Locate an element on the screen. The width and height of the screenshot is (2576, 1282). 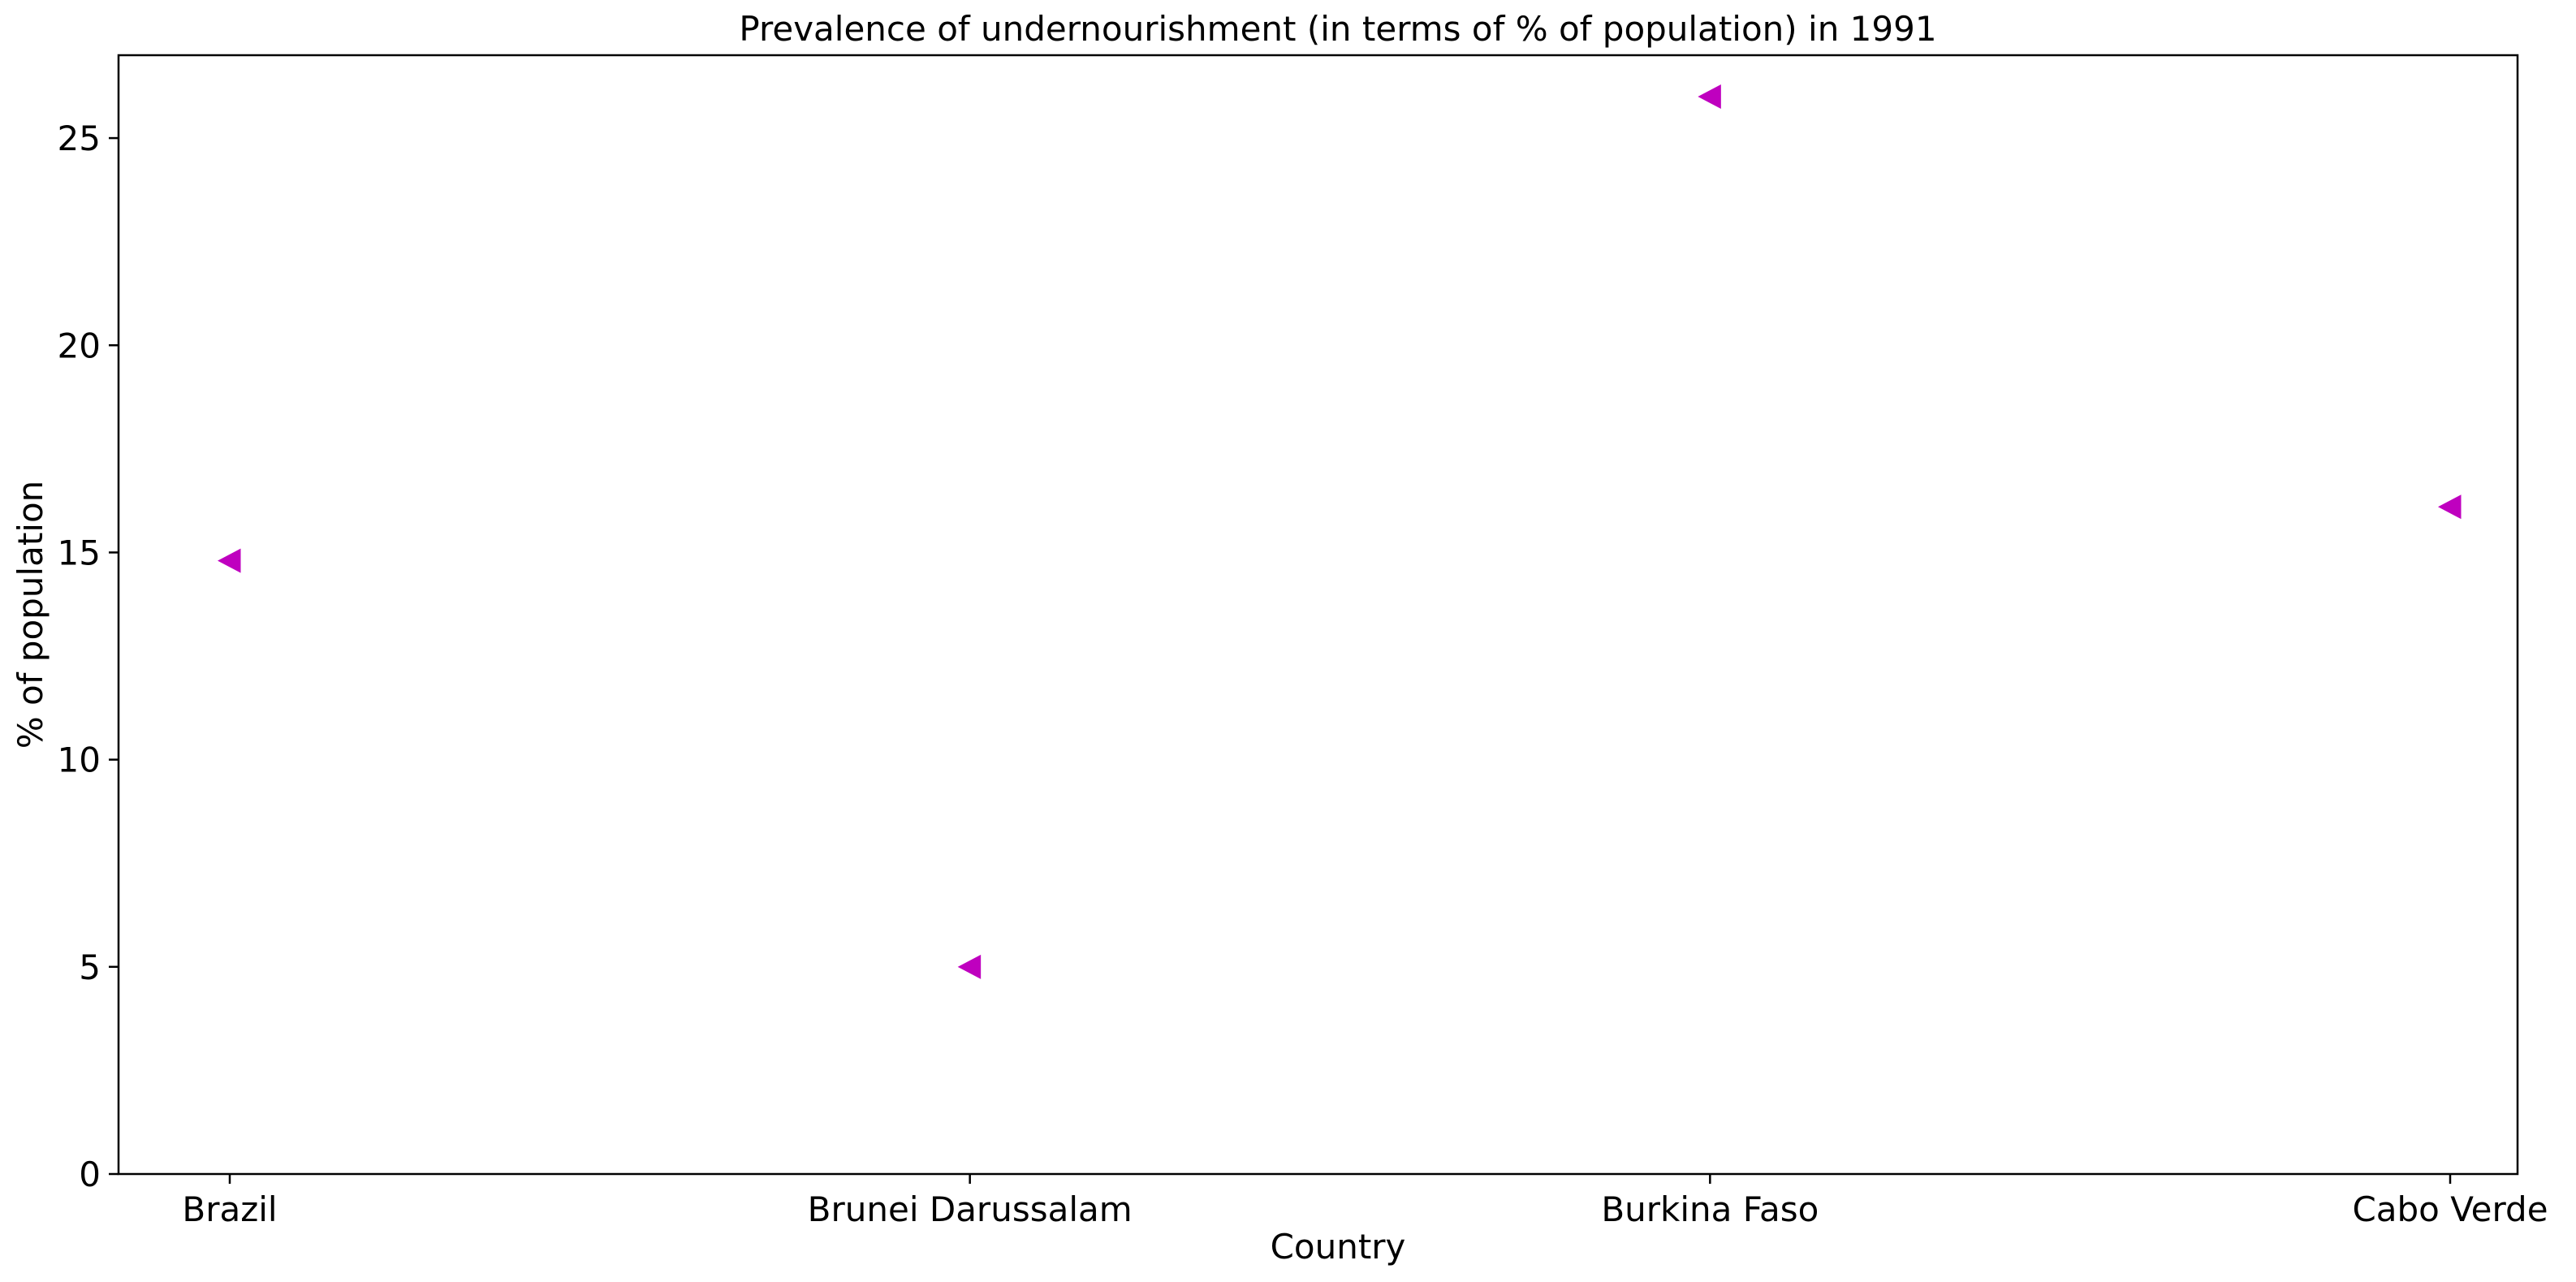
y-tick-label: 5 is located at coordinates (90, 967).